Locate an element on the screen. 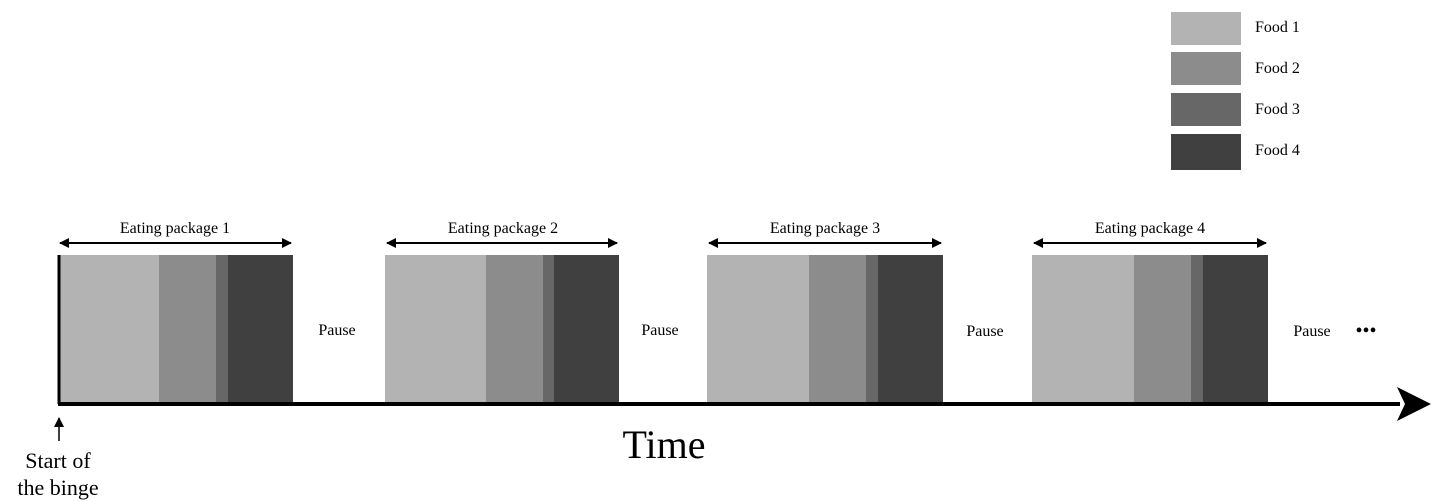 The height and width of the screenshot is (502, 1437). package-1-food-3-block is located at coordinates (222, 329).